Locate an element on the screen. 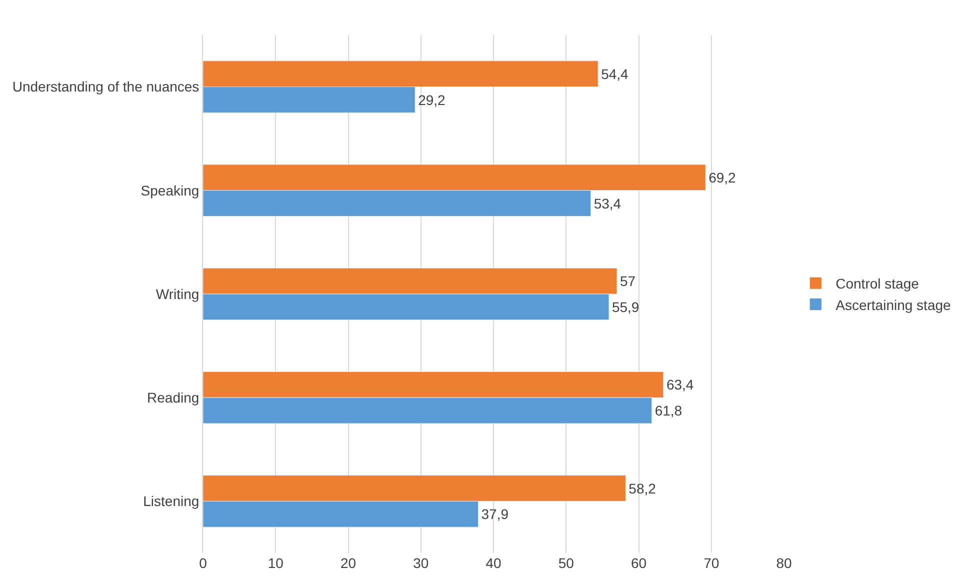 Image resolution: width=969 pixels, height=583 pixels. data-label: 58,2 is located at coordinates (642, 488).